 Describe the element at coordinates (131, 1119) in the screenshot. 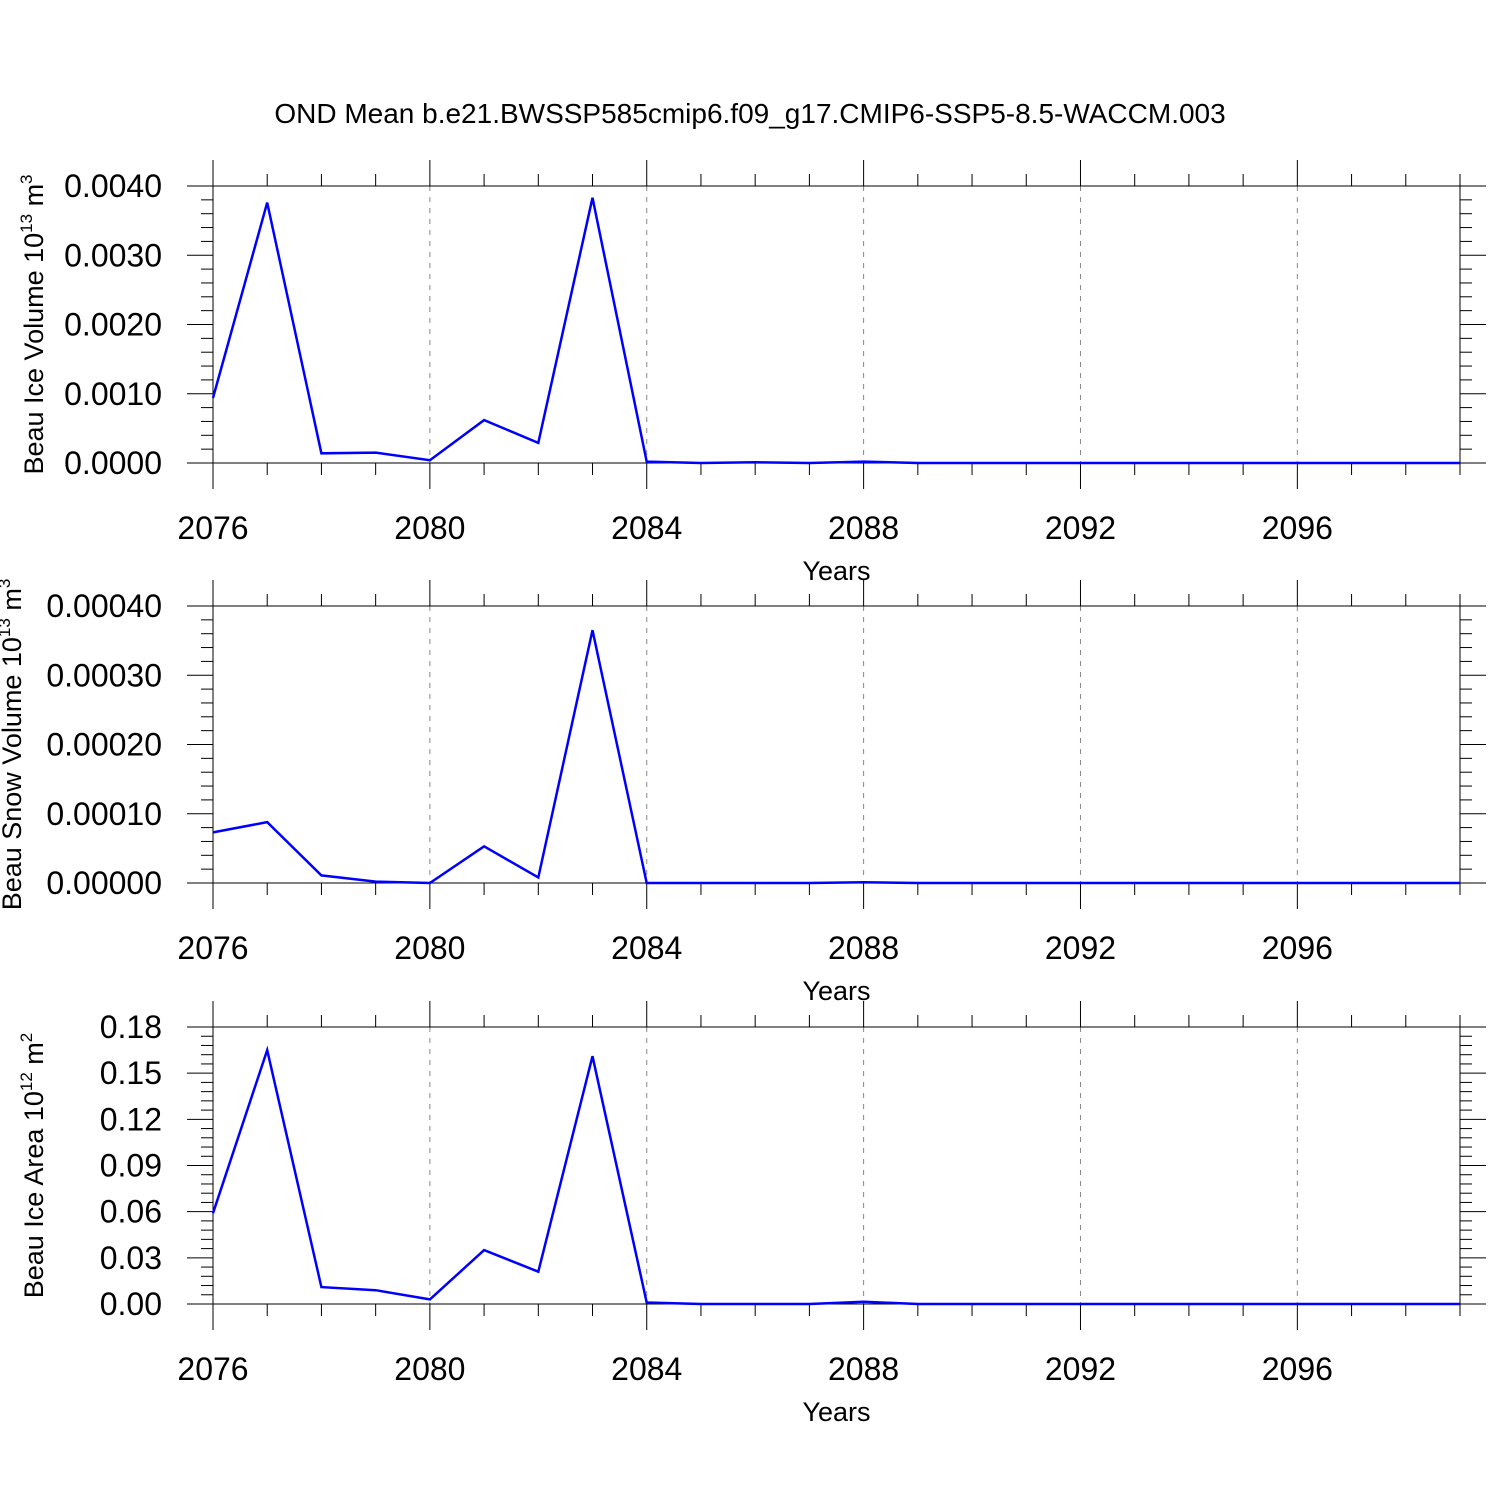

I see `y-tick-label: 0.12` at that location.